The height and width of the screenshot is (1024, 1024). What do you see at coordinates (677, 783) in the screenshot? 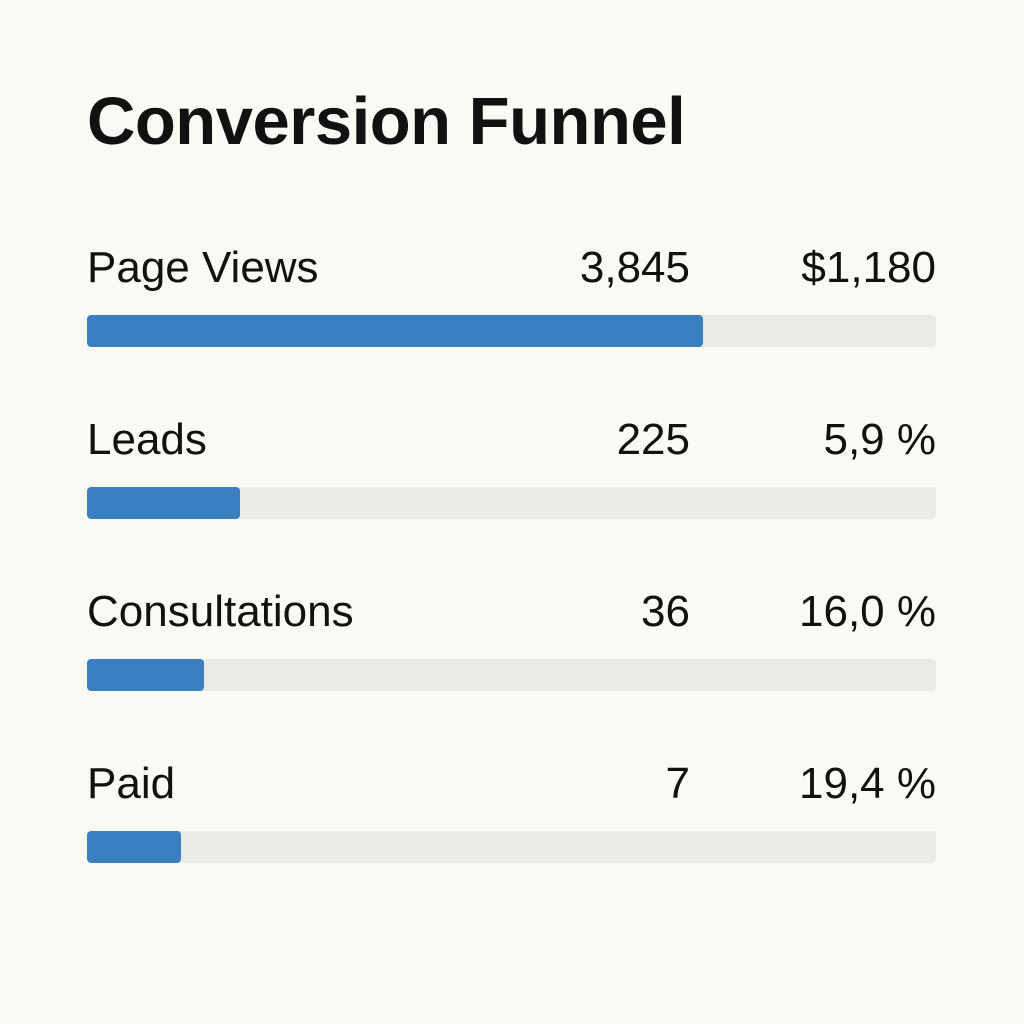
I see `stage-count: 7` at bounding box center [677, 783].